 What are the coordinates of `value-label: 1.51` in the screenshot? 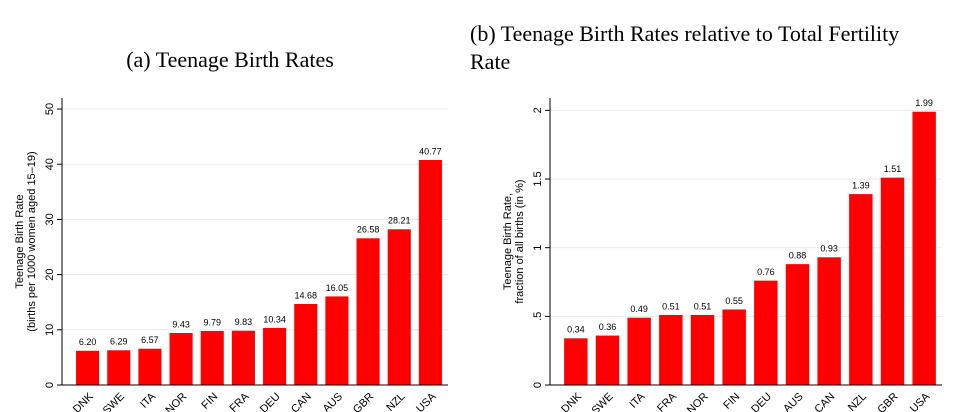 It's located at (893, 169).